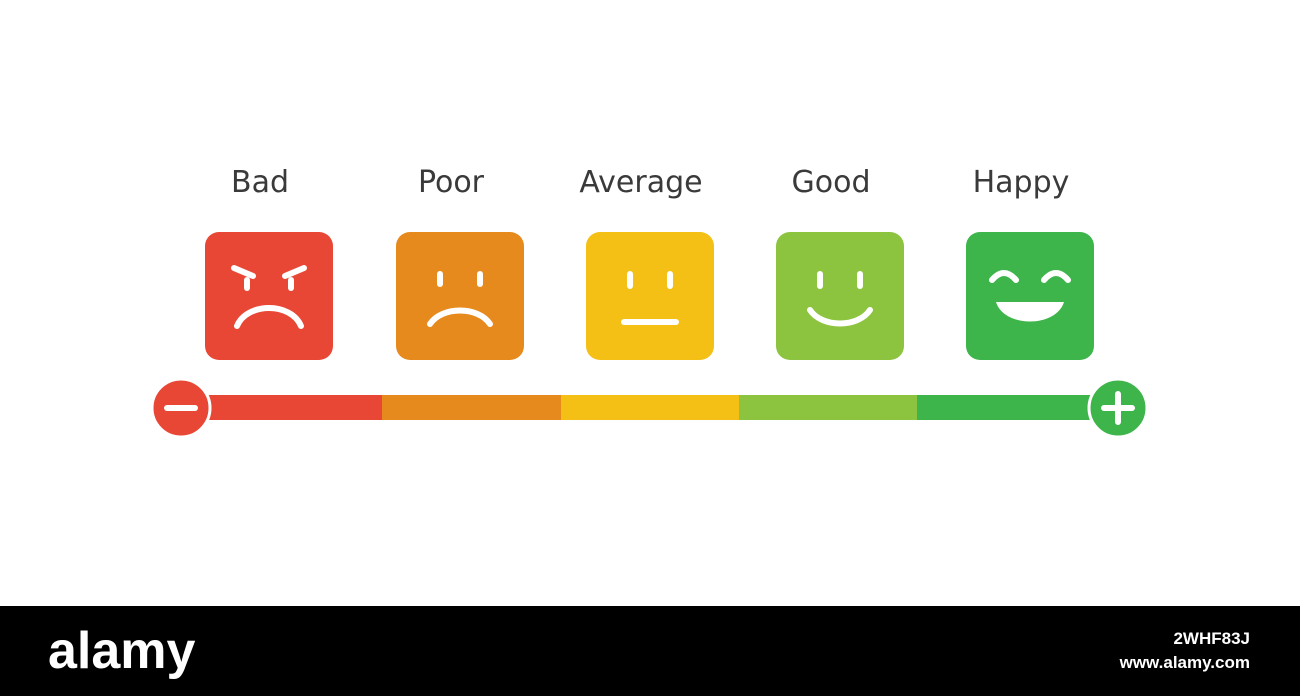 The height and width of the screenshot is (696, 1300). I want to click on footer-logo: alamy, so click(122, 651).